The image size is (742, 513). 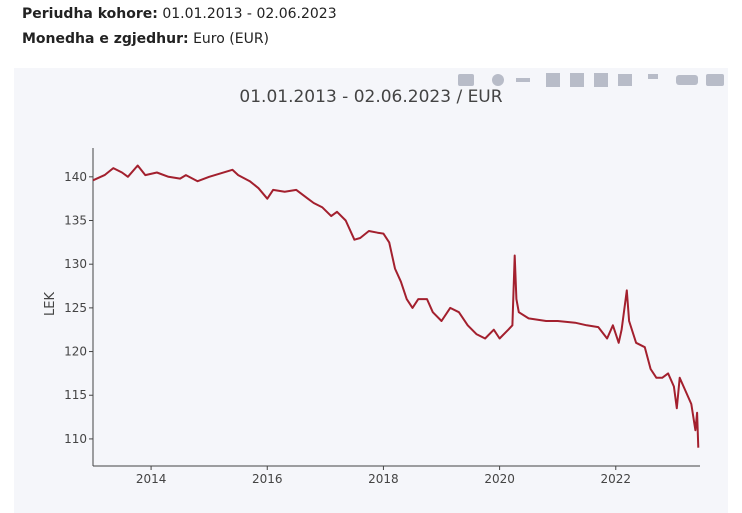 I want to click on tool-hover-compare, so click(x=715, y=80).